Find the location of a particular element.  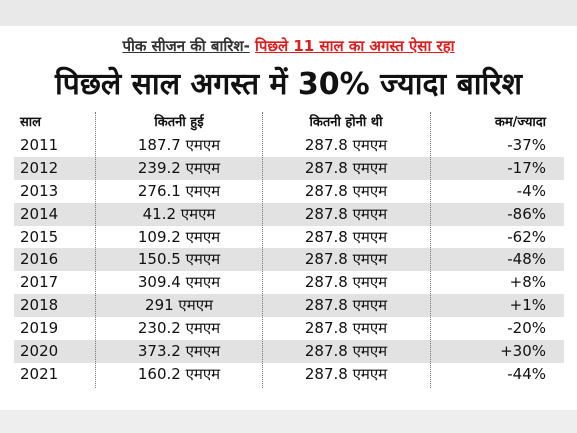

table-row: 2016 150.5 एमएम 287.8 एमएम -48% is located at coordinates (289, 260).